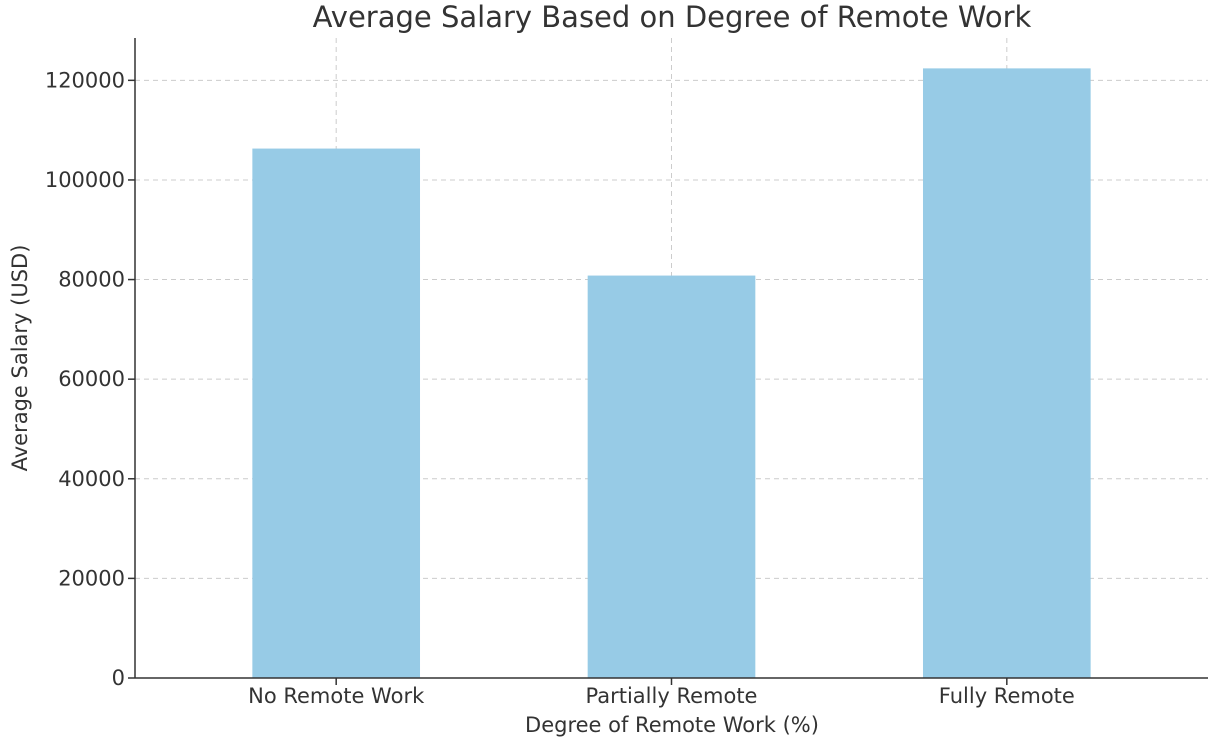  I want to click on y-ticks: 0 20000 40000 60000 80000 100000 120000, so click(90, 379).